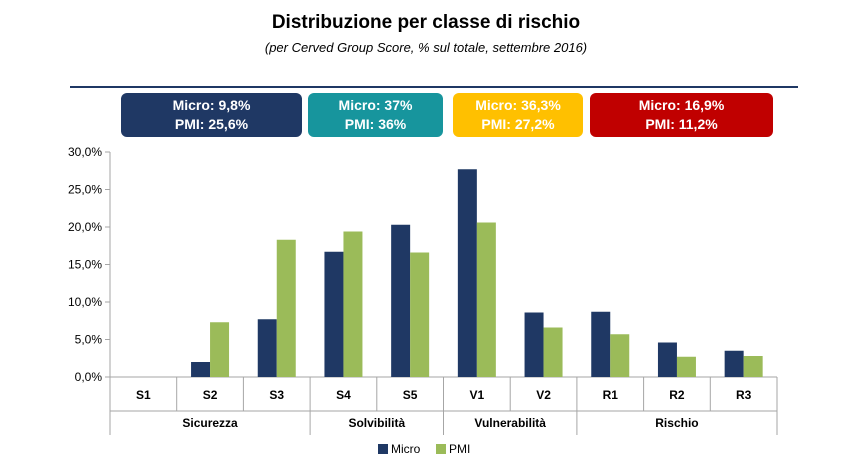  Describe the element at coordinates (210, 423) in the screenshot. I see `group-label: Sicurezza` at that location.